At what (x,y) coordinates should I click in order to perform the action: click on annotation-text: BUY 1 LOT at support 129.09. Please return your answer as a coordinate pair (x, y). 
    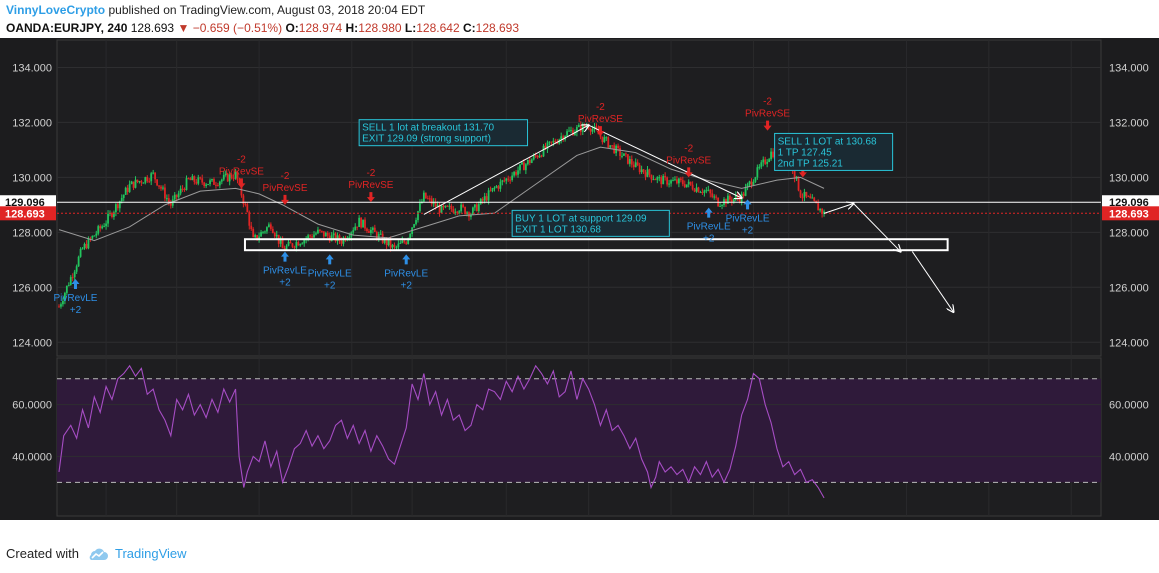
    Looking at the image, I should click on (581, 218).